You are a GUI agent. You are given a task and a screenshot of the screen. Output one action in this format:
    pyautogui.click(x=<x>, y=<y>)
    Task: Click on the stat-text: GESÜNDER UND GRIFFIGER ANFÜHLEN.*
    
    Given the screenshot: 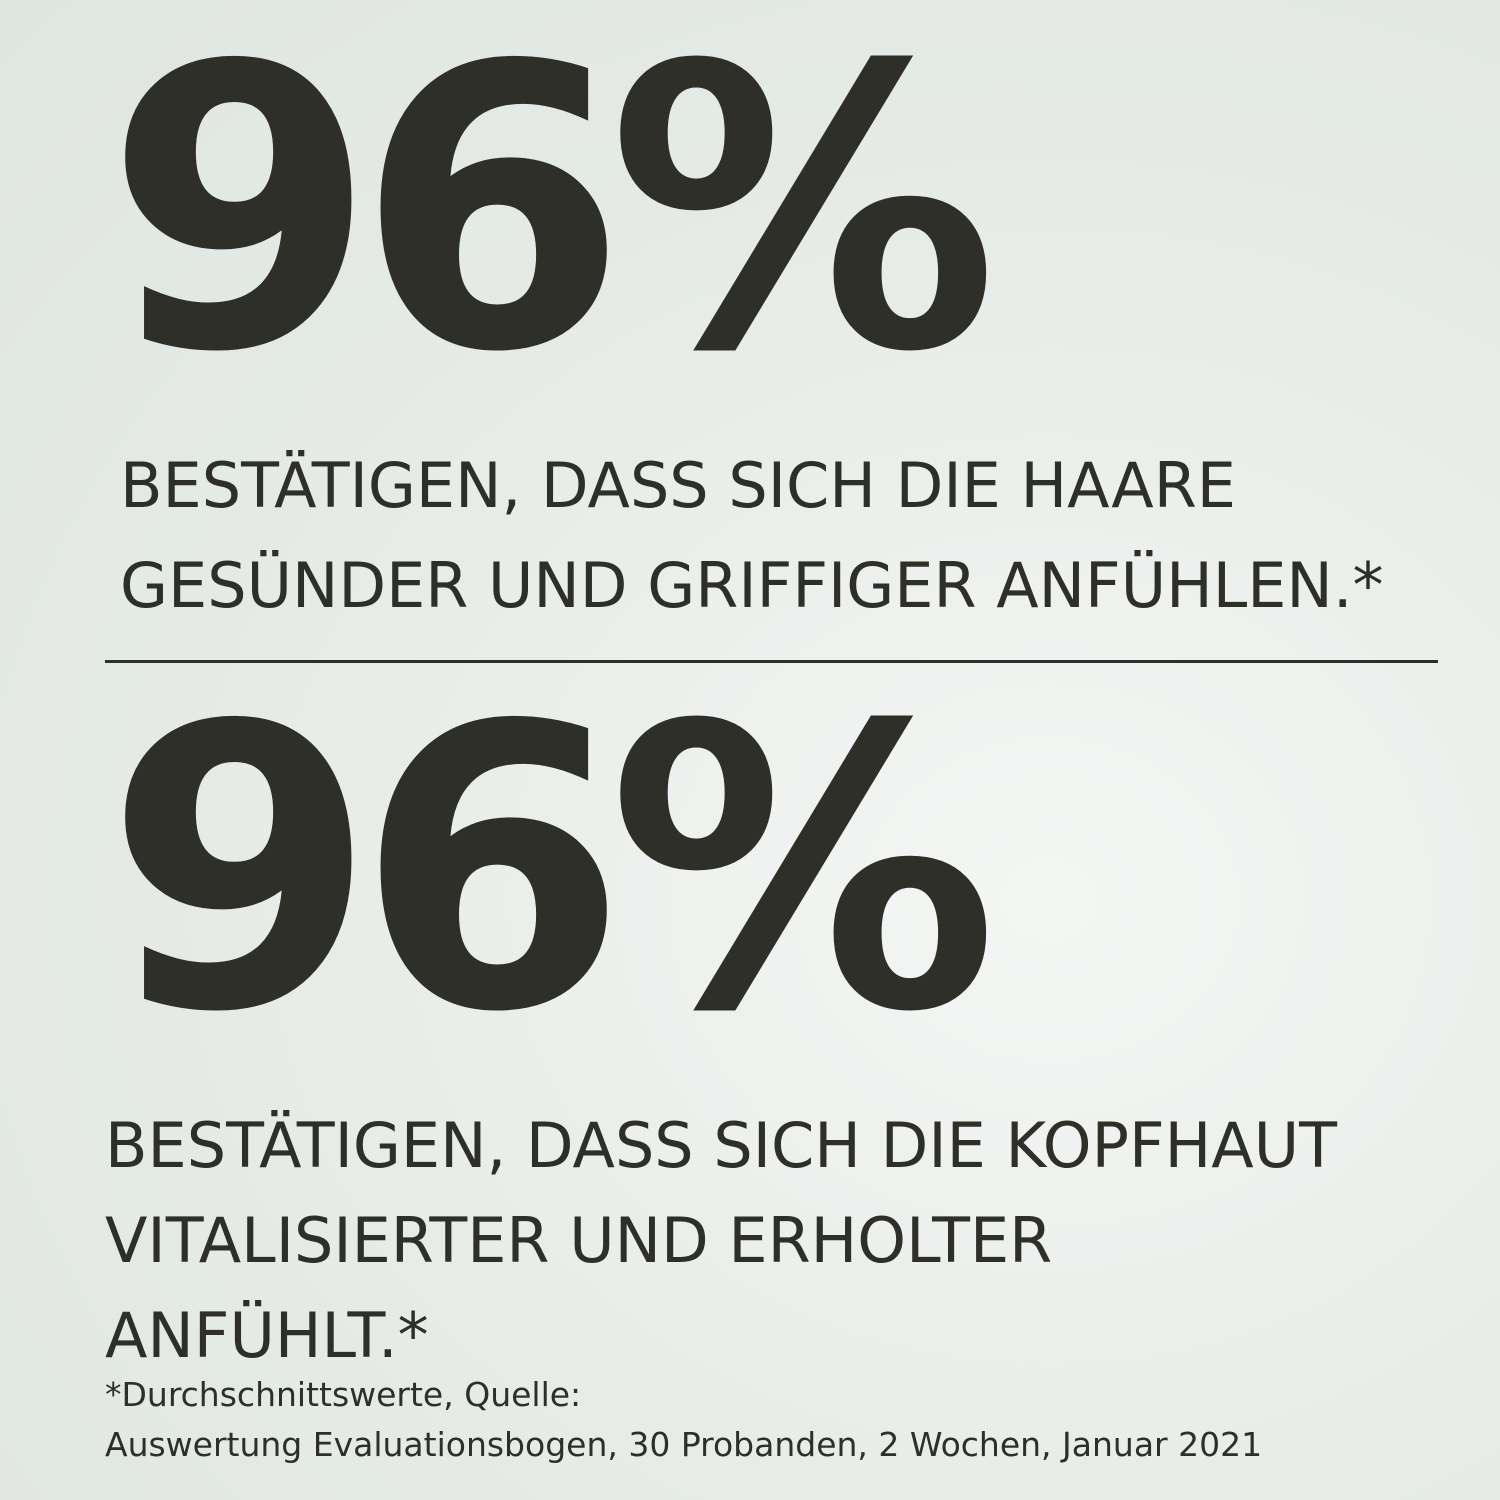 What is the action you would take?
    pyautogui.click(x=752, y=585)
    